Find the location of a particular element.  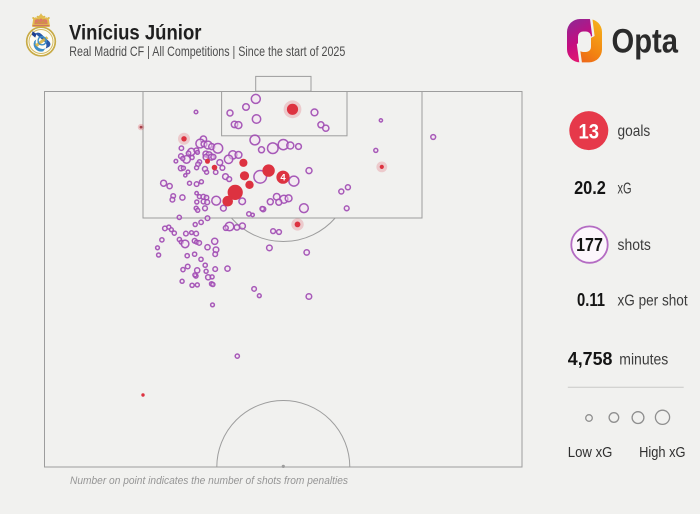

svg-text: xG is located at coordinates (625, 189).